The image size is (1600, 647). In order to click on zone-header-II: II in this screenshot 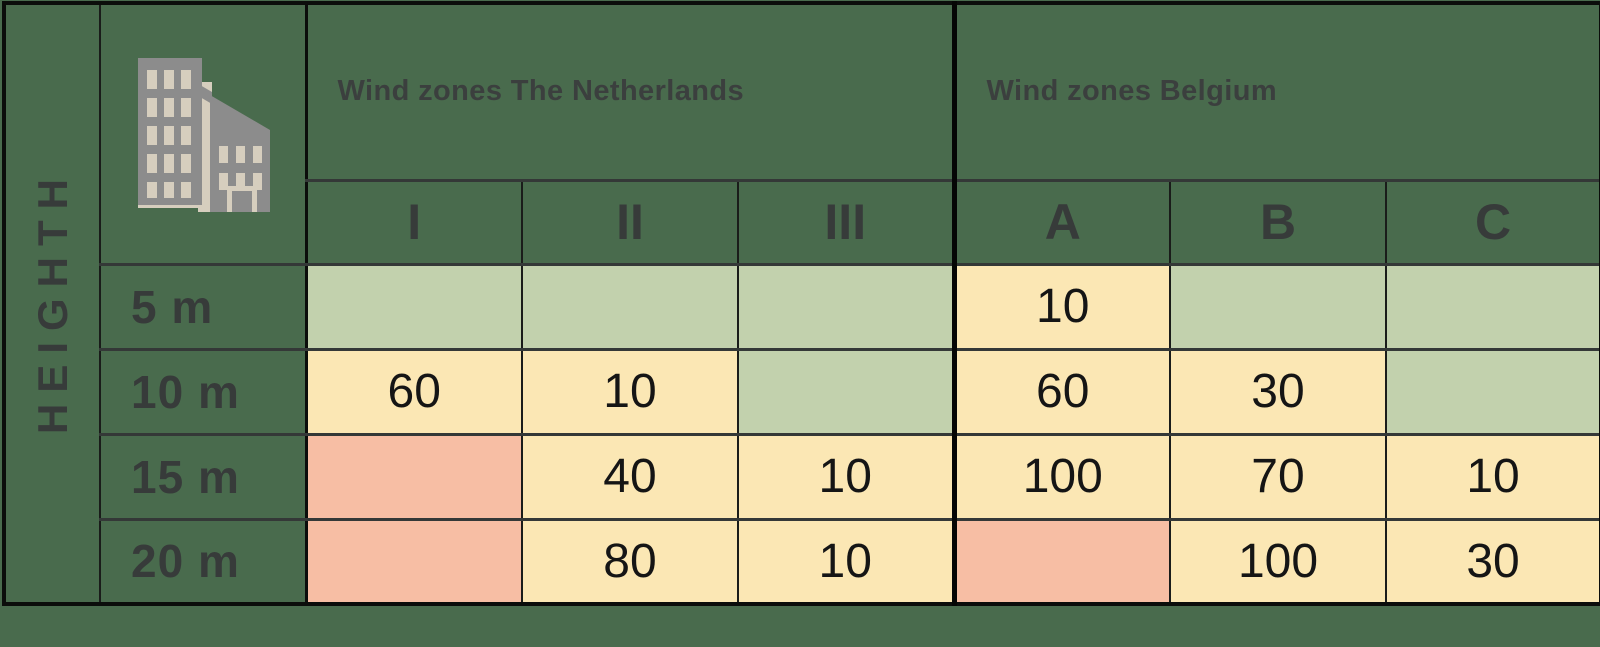, I will do `click(630, 222)`.